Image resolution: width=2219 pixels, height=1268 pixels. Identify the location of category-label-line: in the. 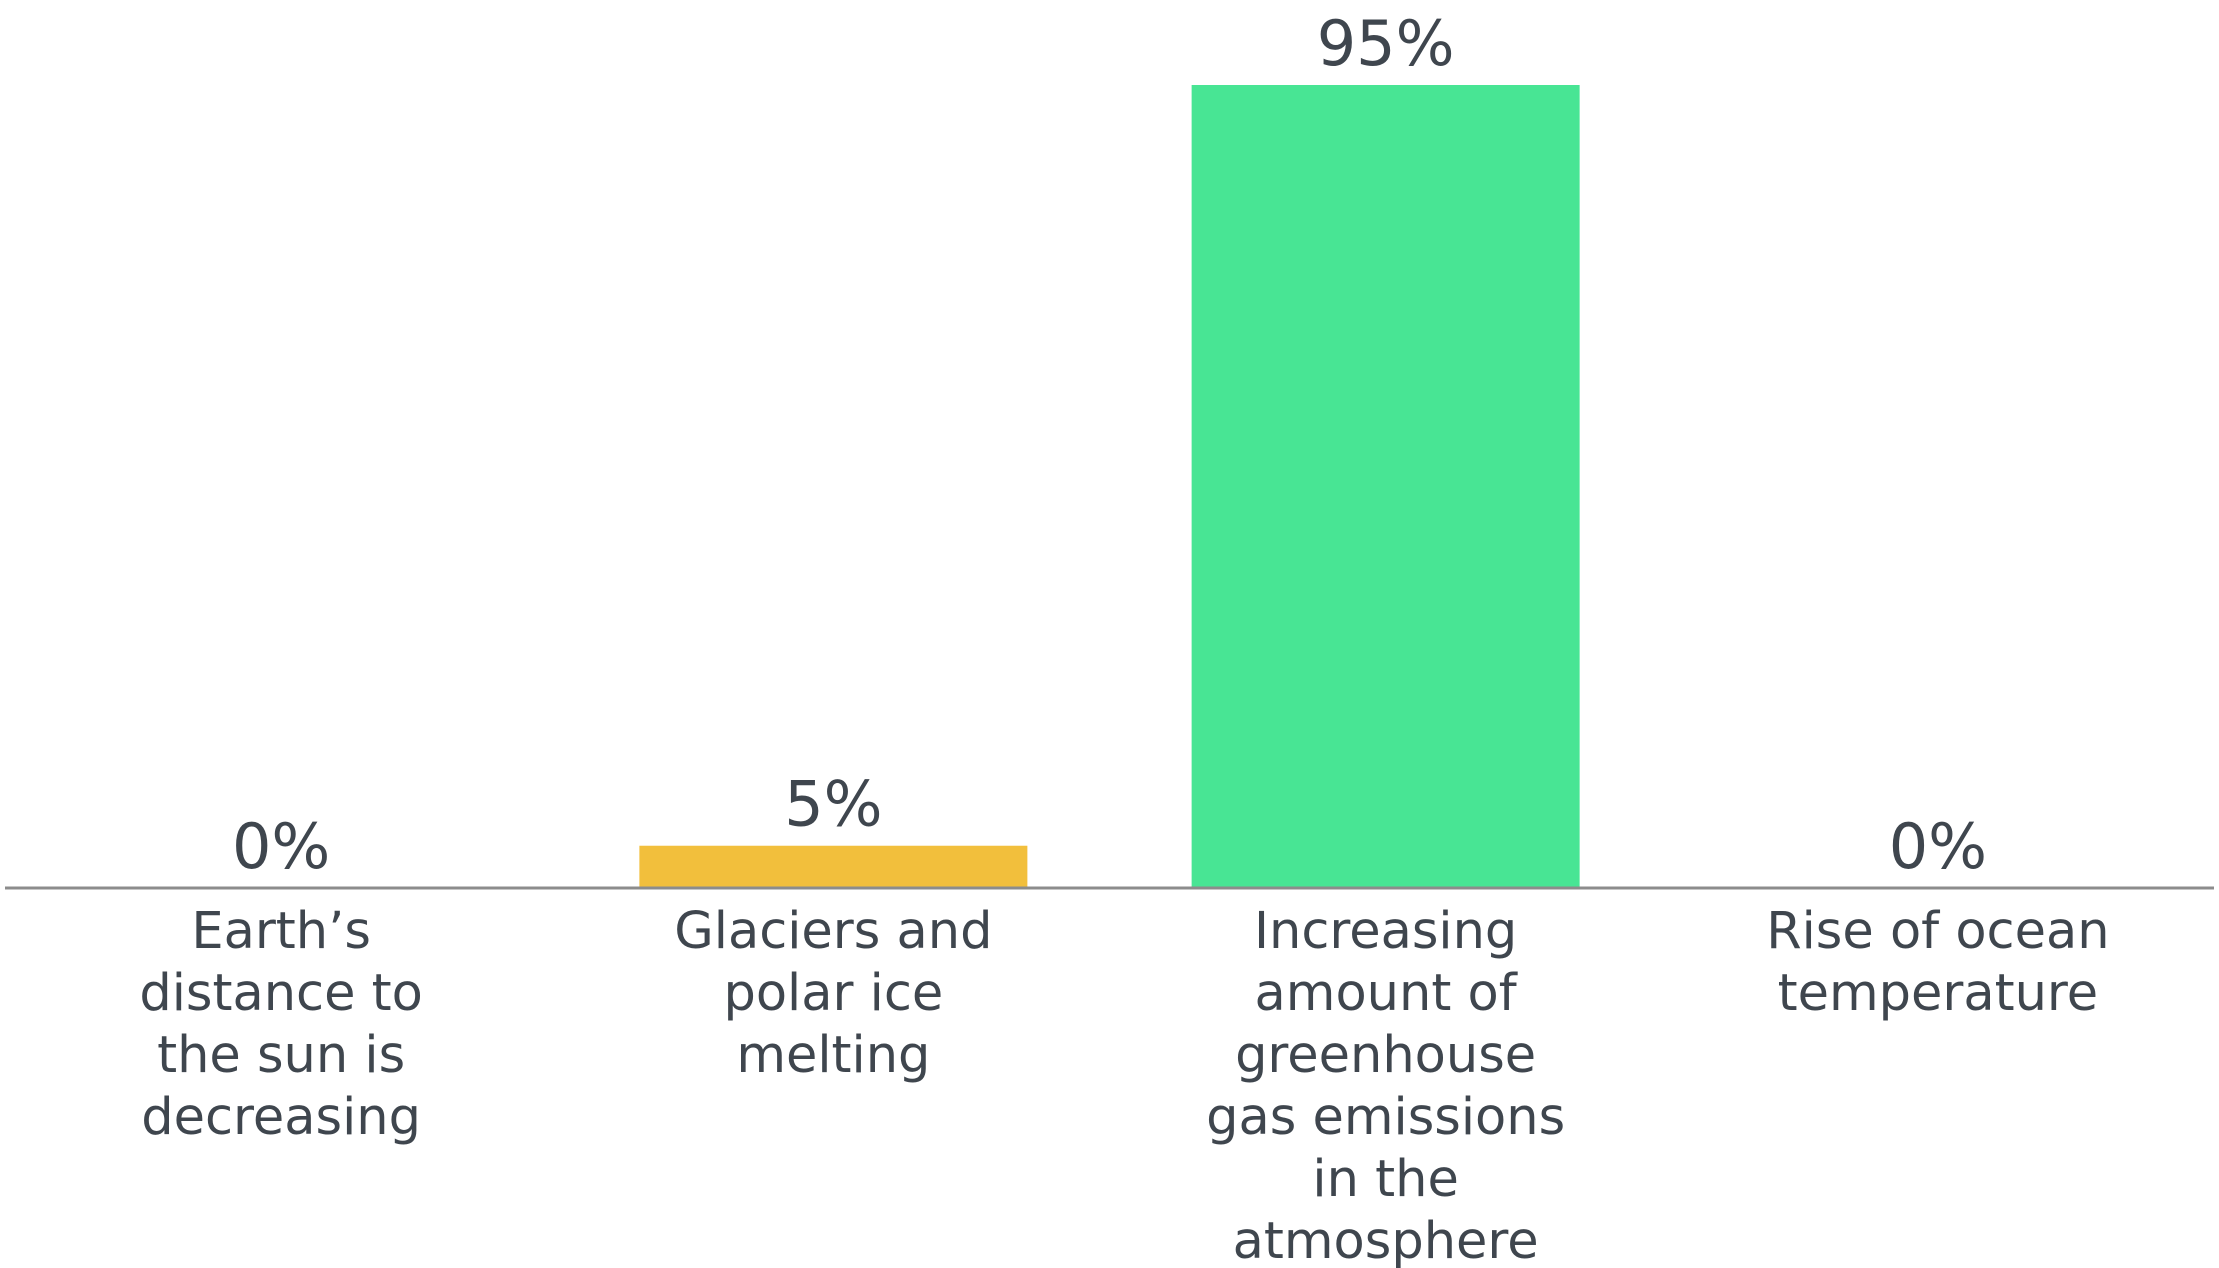
(1385, 1179).